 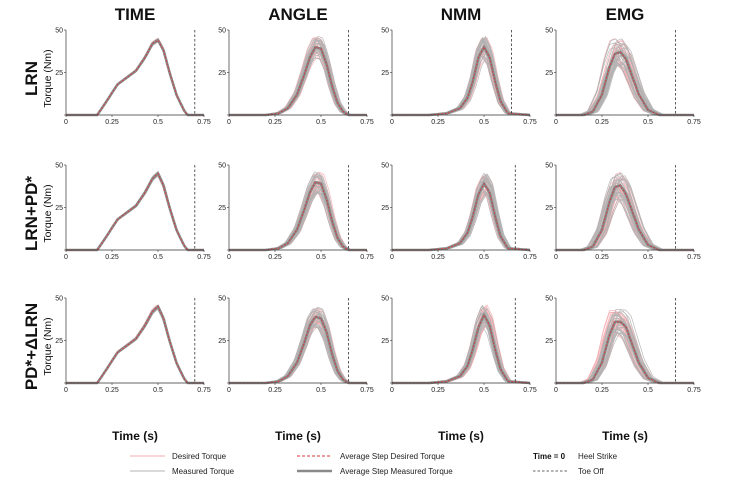 I want to click on panel-PD*+ΔLRN-TIME: 25 50 0 0.25 0.5 0.75, so click(x=133, y=345).